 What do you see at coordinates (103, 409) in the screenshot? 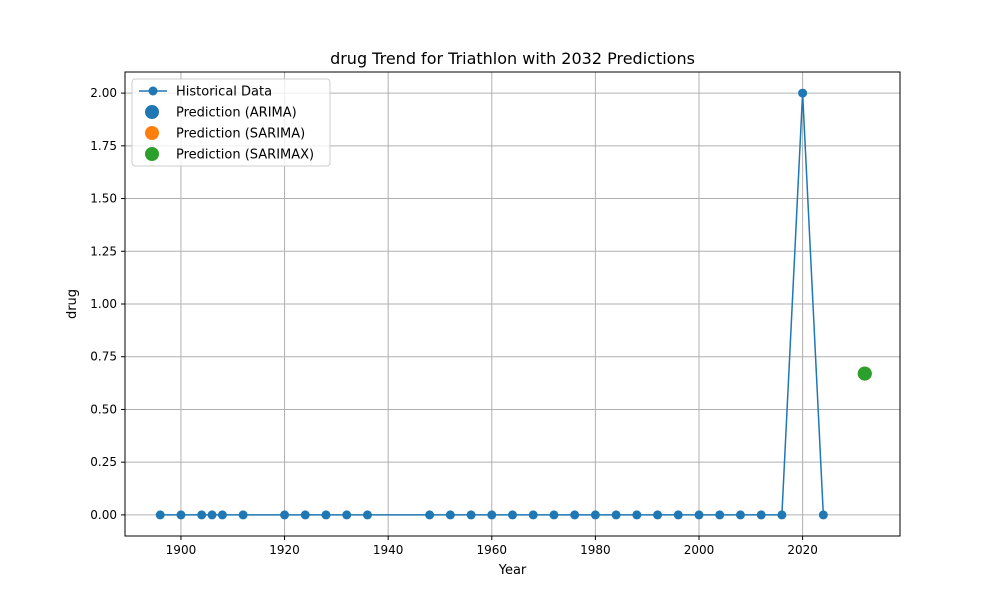
I see `y-tick-label: 0.50` at bounding box center [103, 409].